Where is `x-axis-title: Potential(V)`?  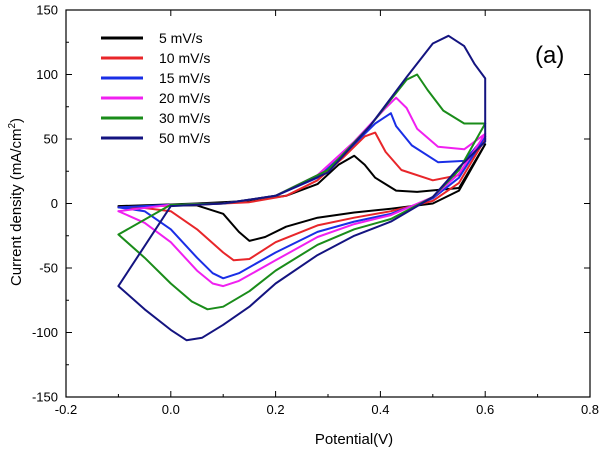 x-axis-title: Potential(V) is located at coordinates (354, 439).